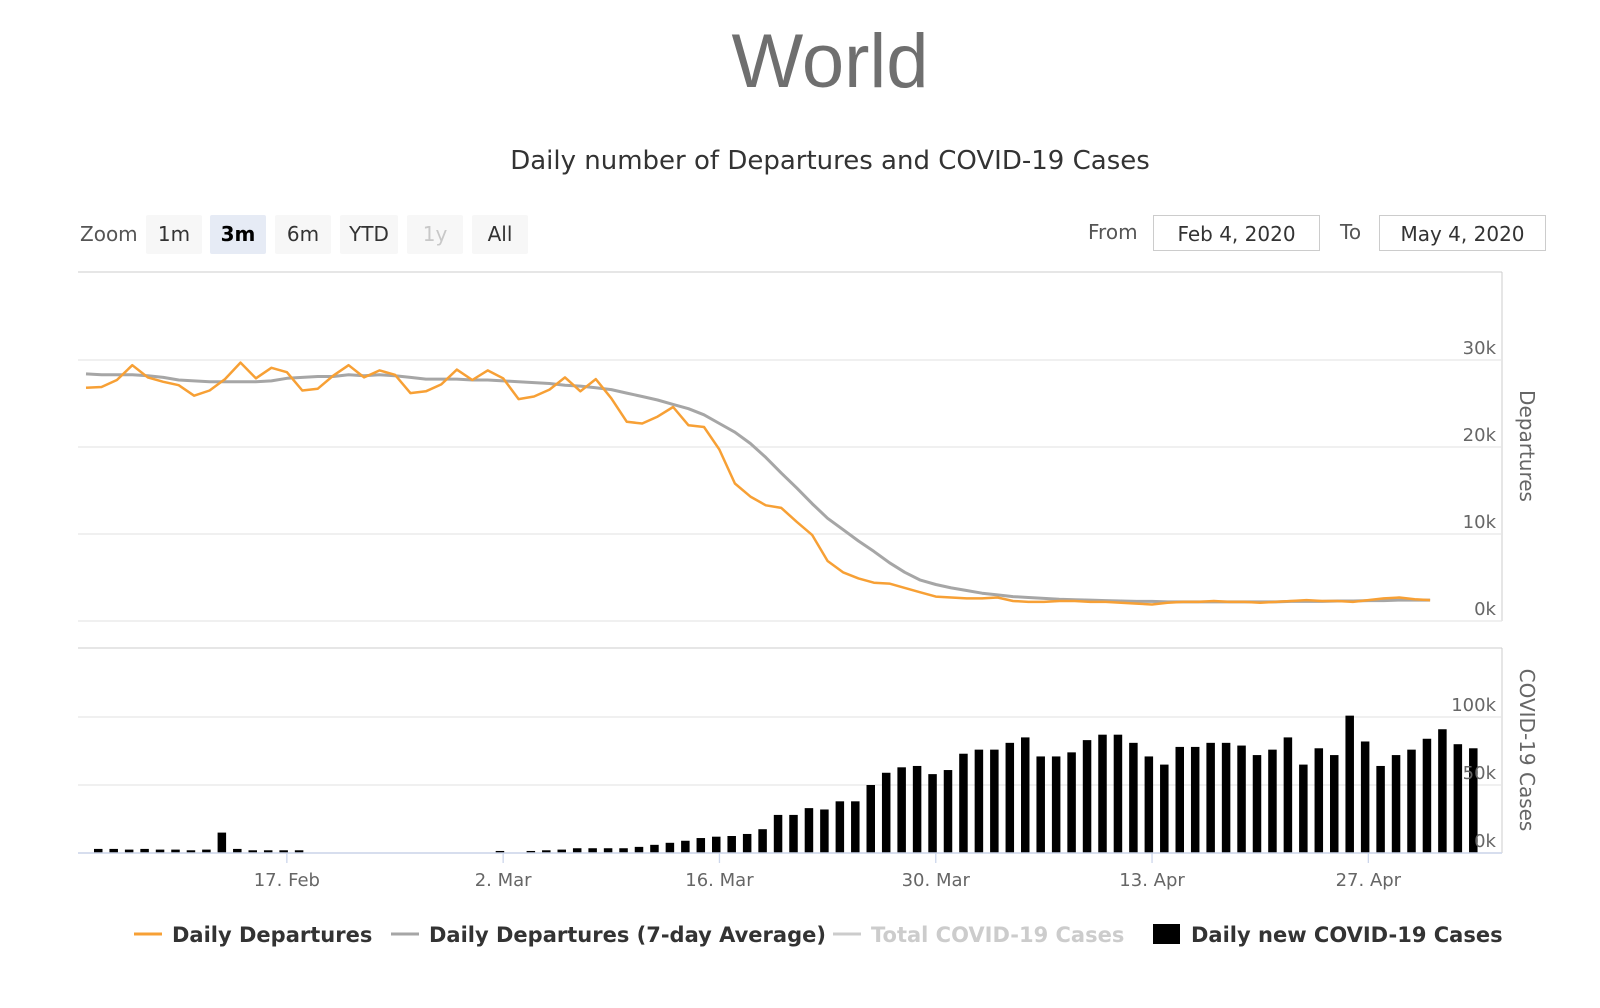 The height and width of the screenshot is (1008, 1600). I want to click on departures-tick-label: 10k, so click(1480, 522).